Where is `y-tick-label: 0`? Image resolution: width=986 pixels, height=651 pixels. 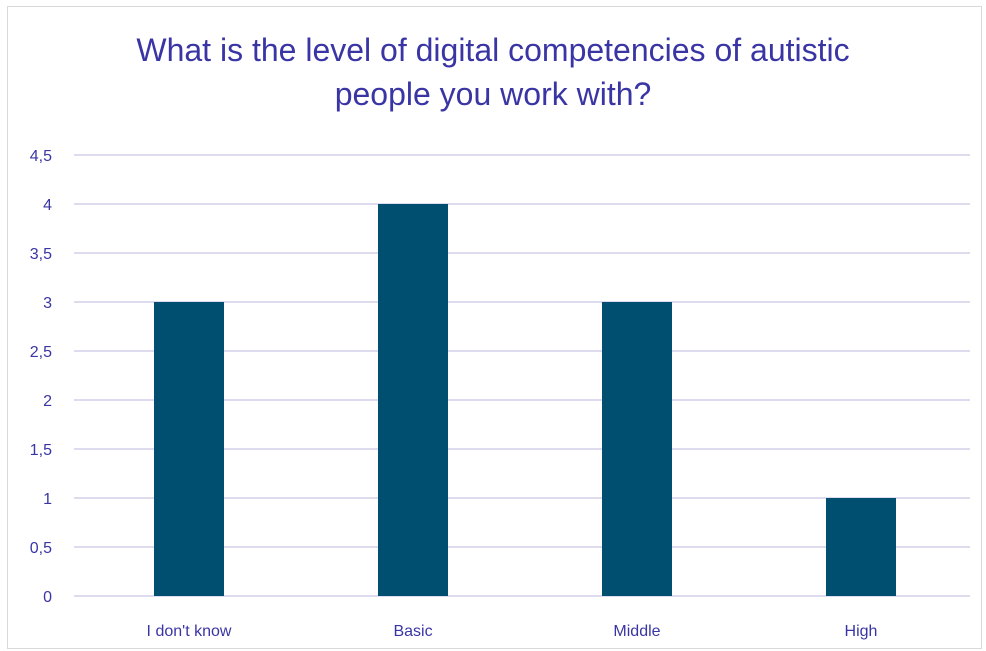 y-tick-label: 0 is located at coordinates (47, 597).